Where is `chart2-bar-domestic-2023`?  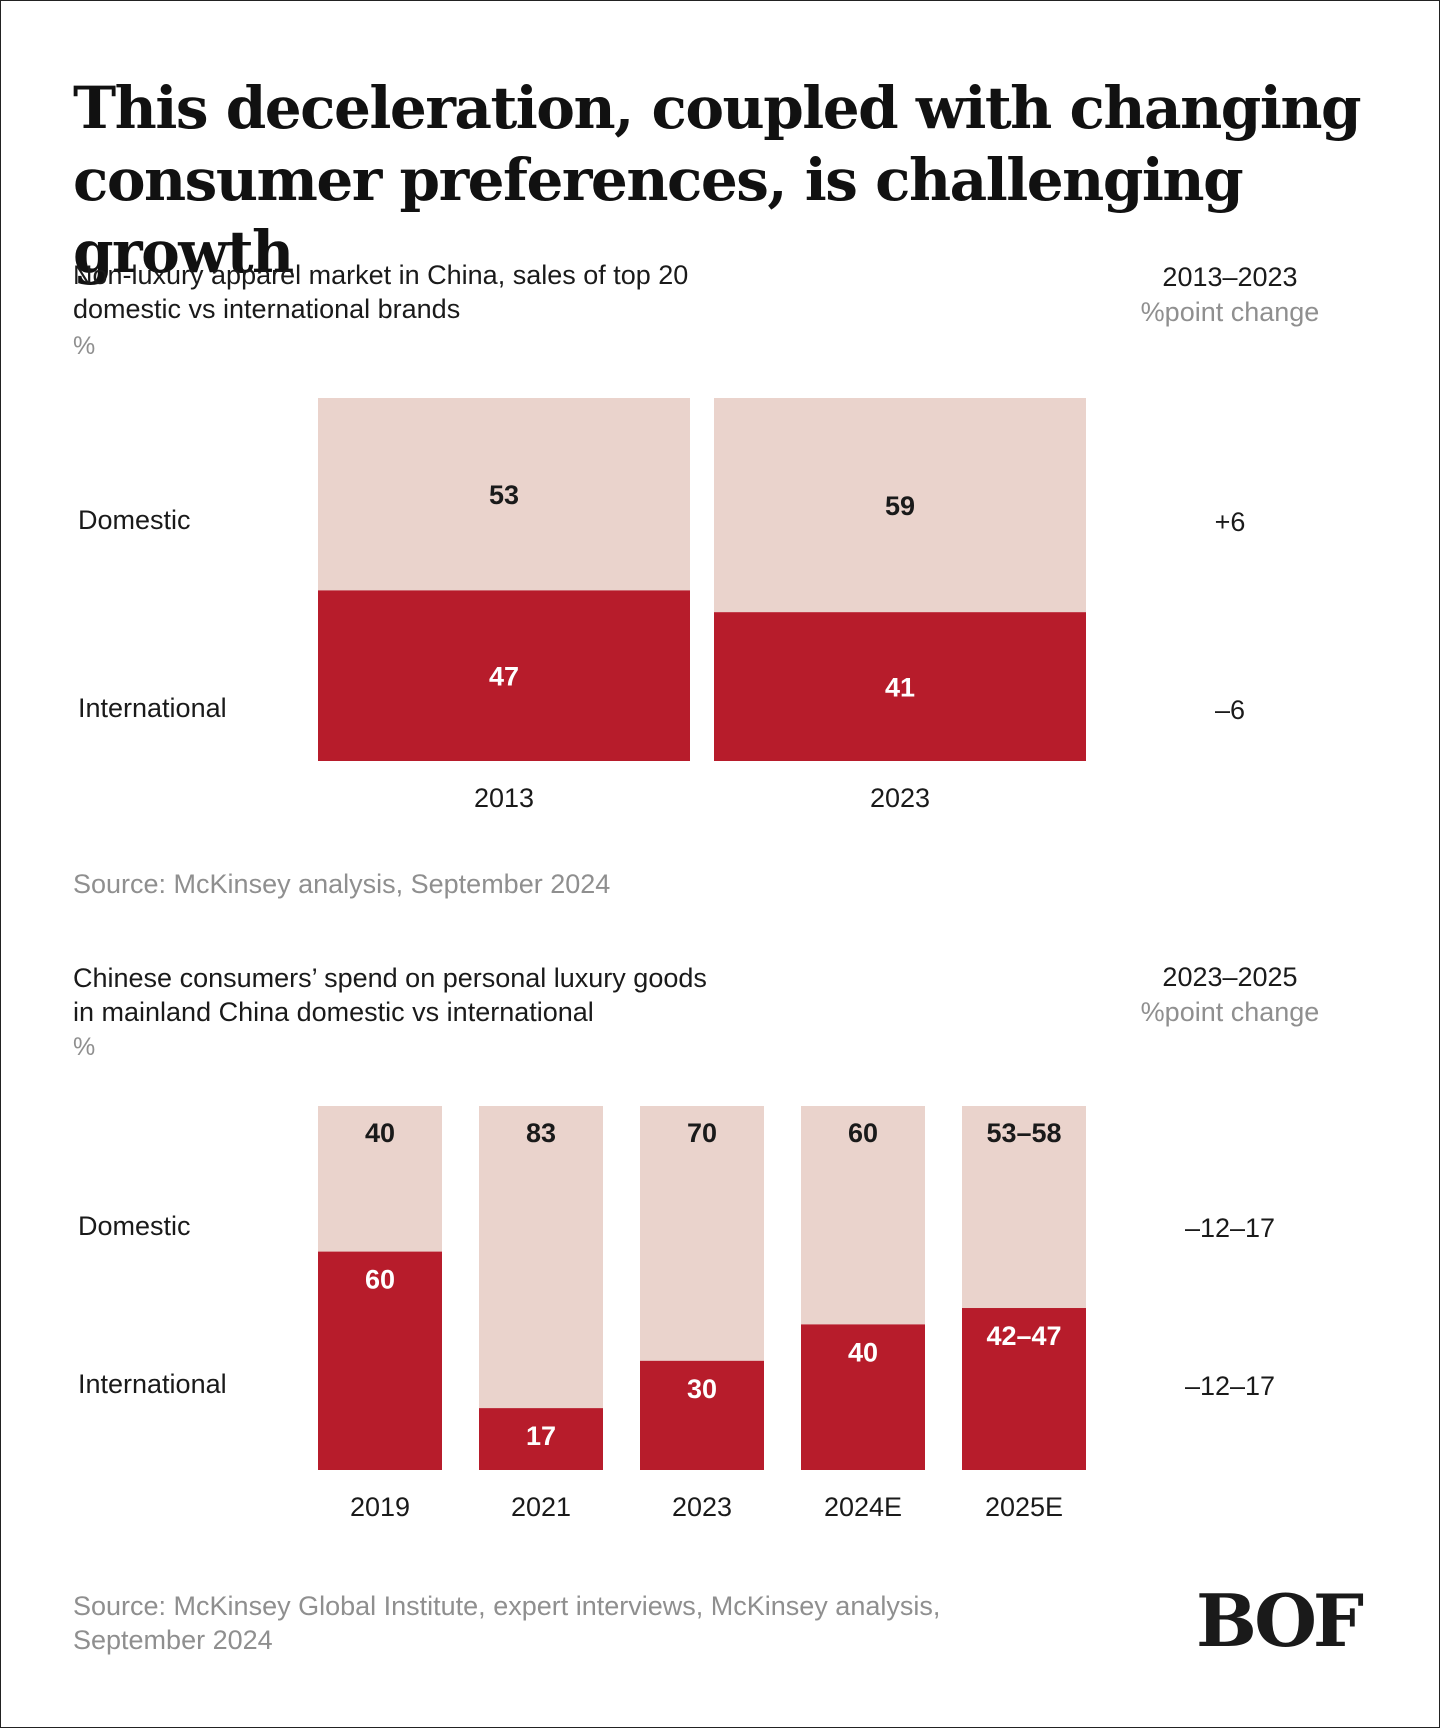
chart2-bar-domestic-2023 is located at coordinates (702, 1233).